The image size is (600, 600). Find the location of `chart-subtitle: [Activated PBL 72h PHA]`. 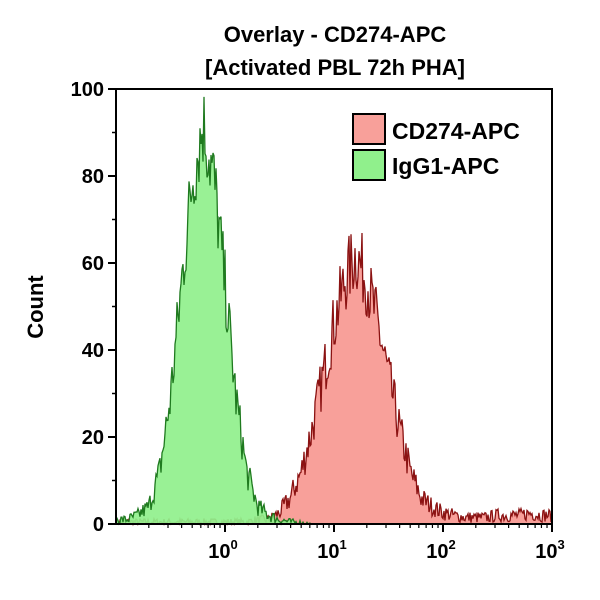

chart-subtitle: [Activated PBL 72h PHA] is located at coordinates (335, 67).